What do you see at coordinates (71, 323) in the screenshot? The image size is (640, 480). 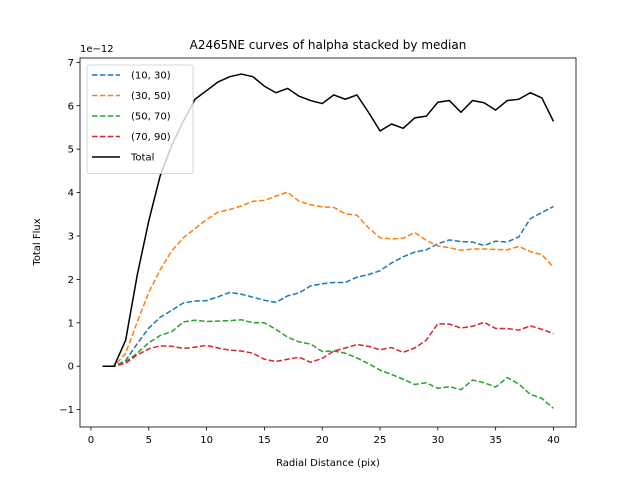 I see `y-tick-label: 1` at bounding box center [71, 323].